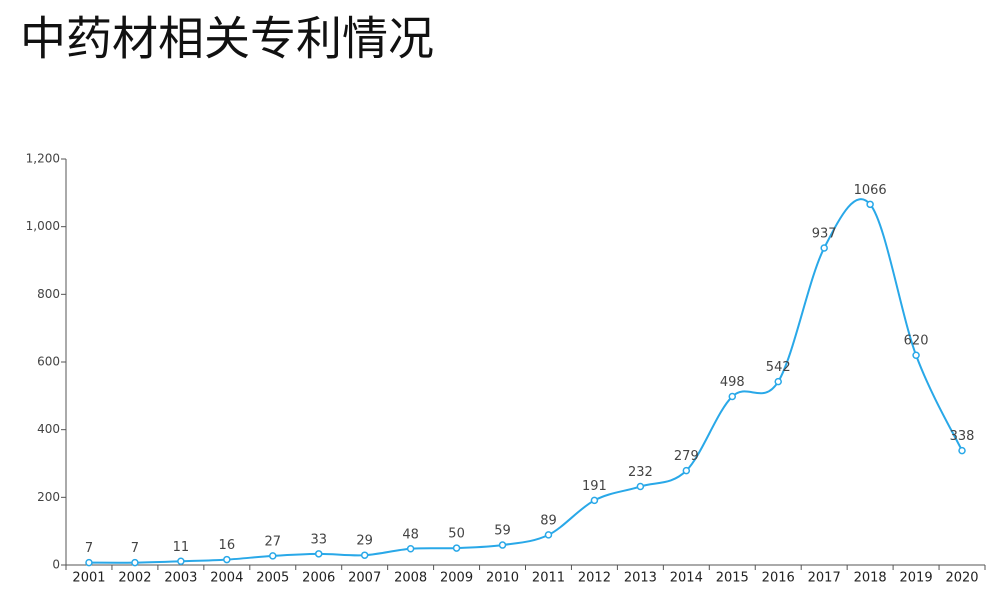 Image resolution: width=1000 pixels, height=609 pixels. What do you see at coordinates (226, 578) in the screenshot?
I see `x-tick-label: 2004` at bounding box center [226, 578].